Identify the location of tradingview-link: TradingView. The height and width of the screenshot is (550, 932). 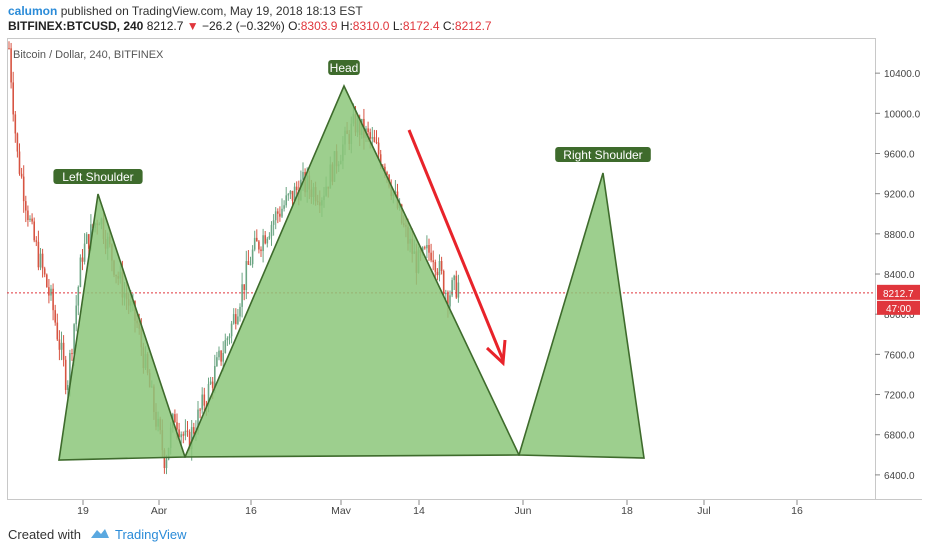
(150, 534).